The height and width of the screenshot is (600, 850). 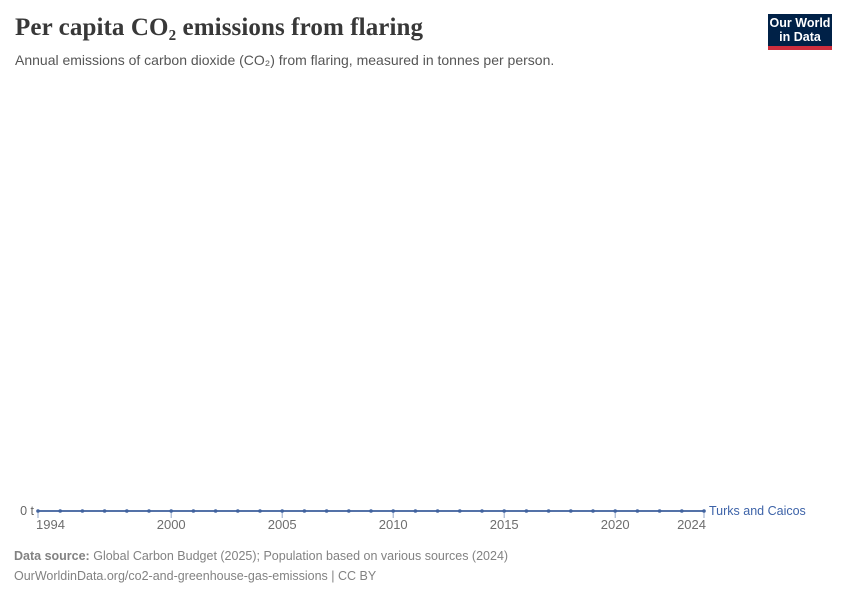 I want to click on x-tick-label: 2000, so click(x=171, y=524).